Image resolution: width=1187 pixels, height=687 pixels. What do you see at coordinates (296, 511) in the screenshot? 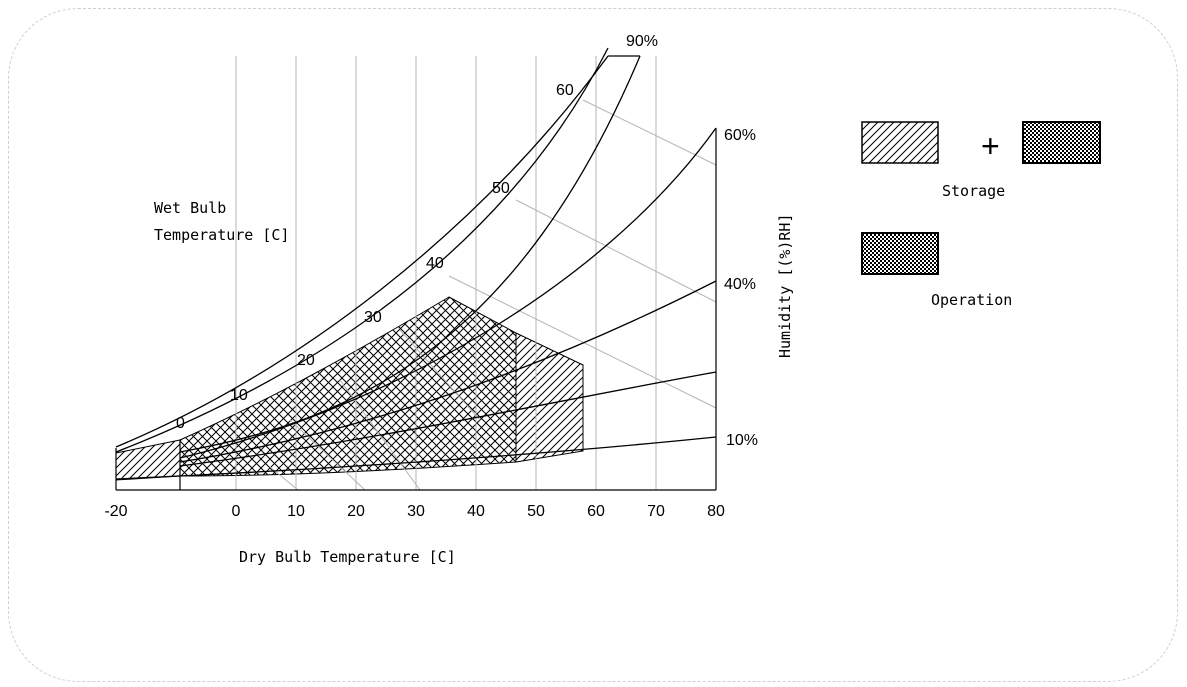
I see `x-tick-label: 10` at bounding box center [296, 511].